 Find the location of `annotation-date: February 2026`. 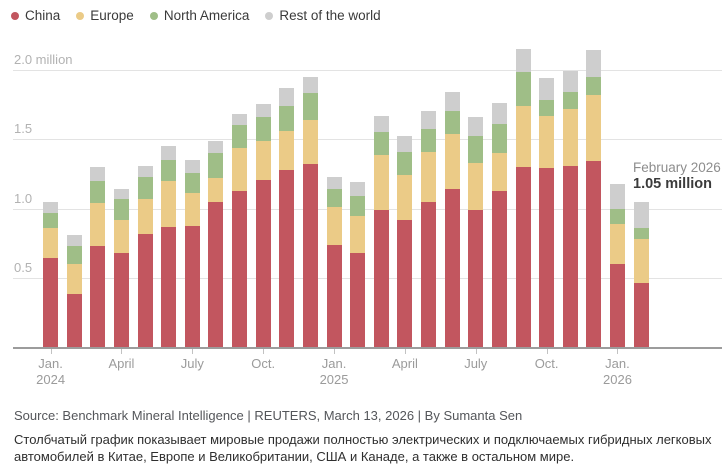

annotation-date: February 2026 is located at coordinates (677, 167).